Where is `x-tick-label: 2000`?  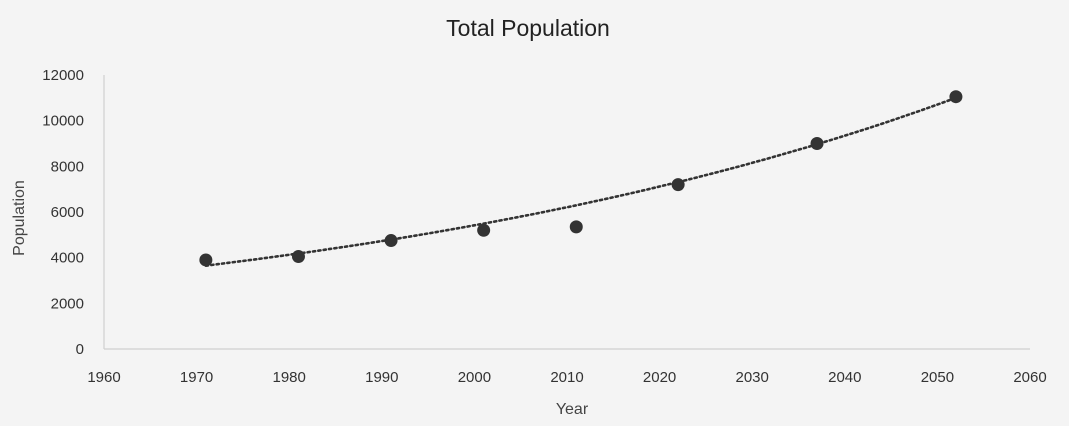 x-tick-label: 2000 is located at coordinates (474, 377).